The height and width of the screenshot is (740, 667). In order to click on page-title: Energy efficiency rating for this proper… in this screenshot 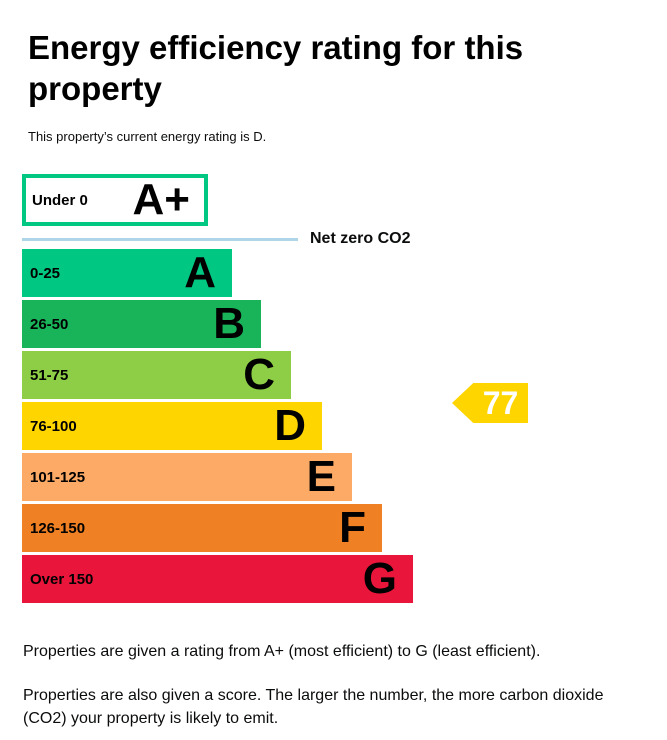, I will do `click(276, 68)`.